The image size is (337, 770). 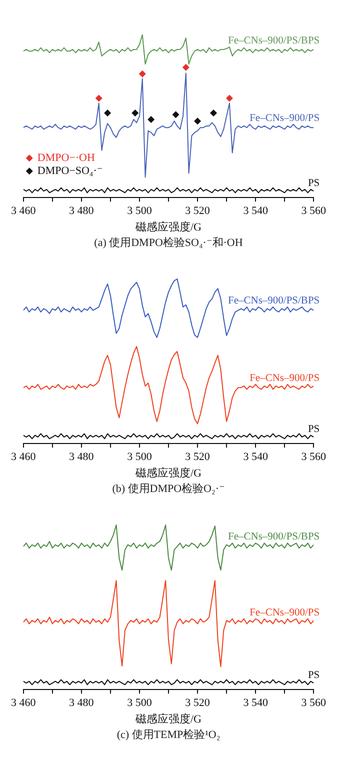 What do you see at coordinates (66, 158) in the screenshot?
I see `legend-label: DMPO−·OH` at bounding box center [66, 158].